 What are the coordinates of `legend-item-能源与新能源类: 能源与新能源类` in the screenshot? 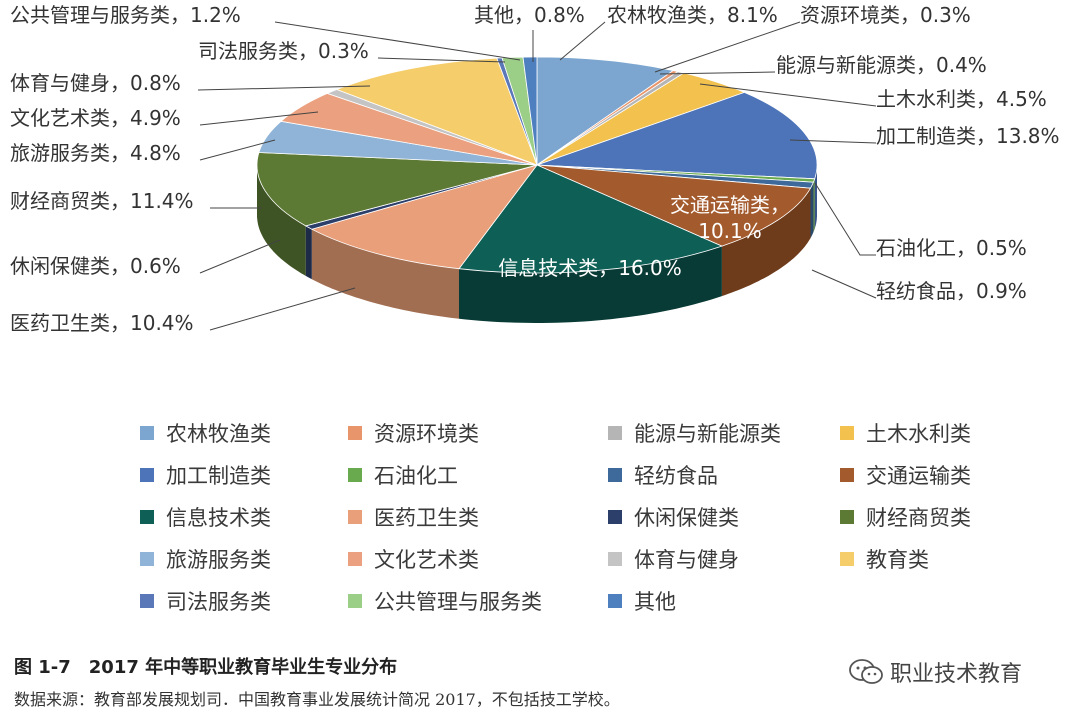 It's located at (694, 433).